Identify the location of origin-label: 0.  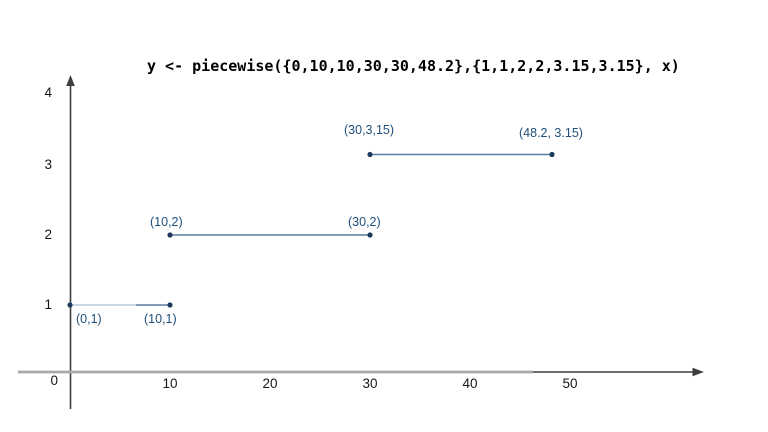
(54, 380).